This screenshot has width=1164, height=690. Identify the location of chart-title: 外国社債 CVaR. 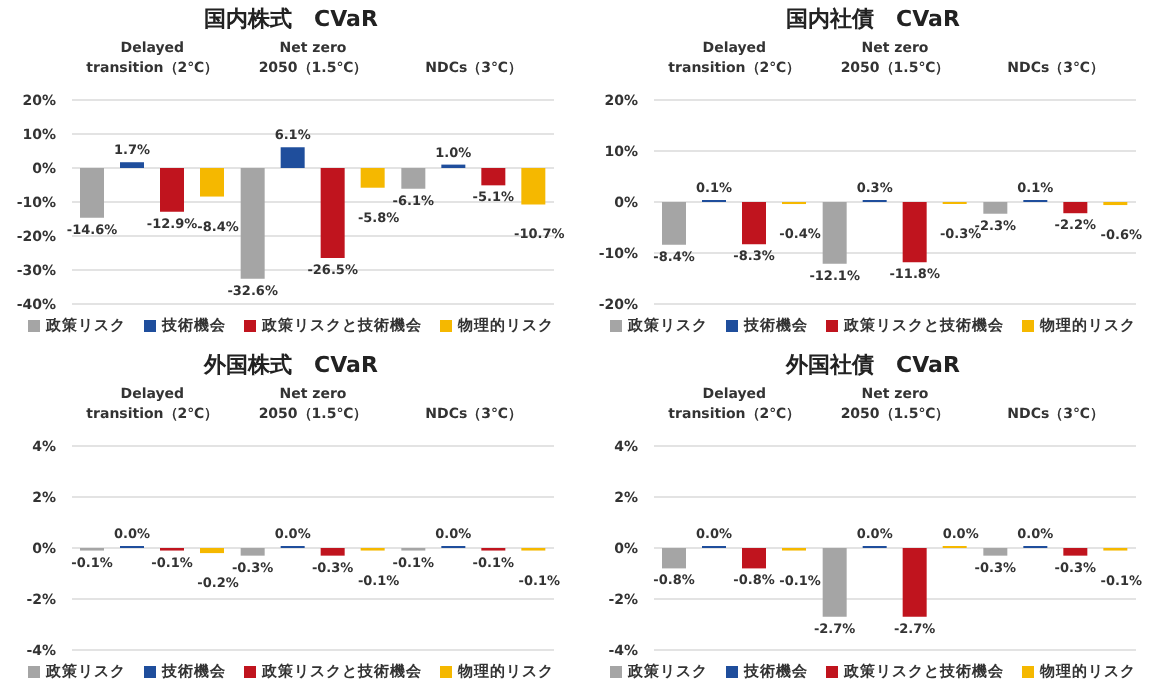
(872, 365).